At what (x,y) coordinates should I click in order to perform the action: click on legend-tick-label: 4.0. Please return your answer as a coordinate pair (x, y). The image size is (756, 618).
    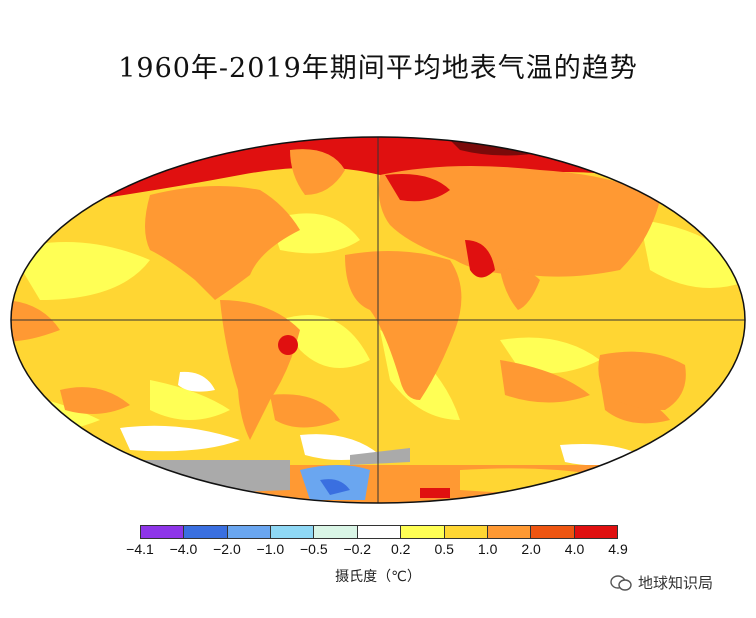
    Looking at the image, I should click on (574, 549).